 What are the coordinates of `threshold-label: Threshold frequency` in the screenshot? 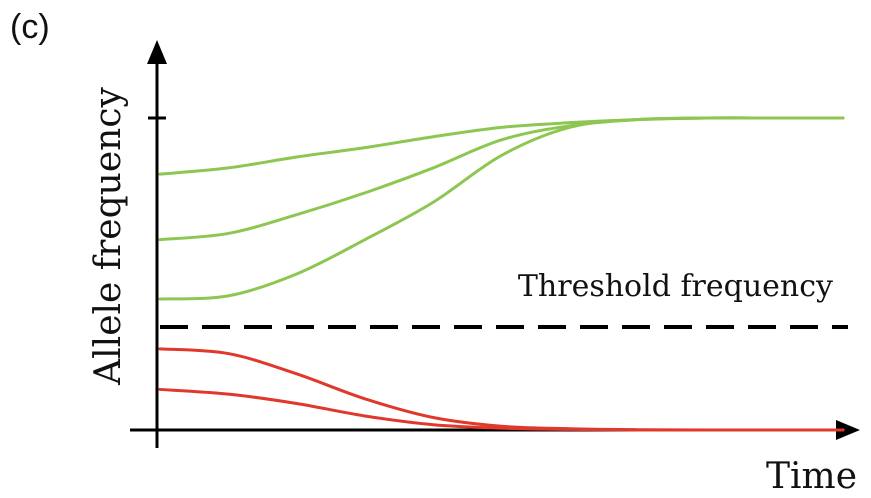 It's located at (675, 286).